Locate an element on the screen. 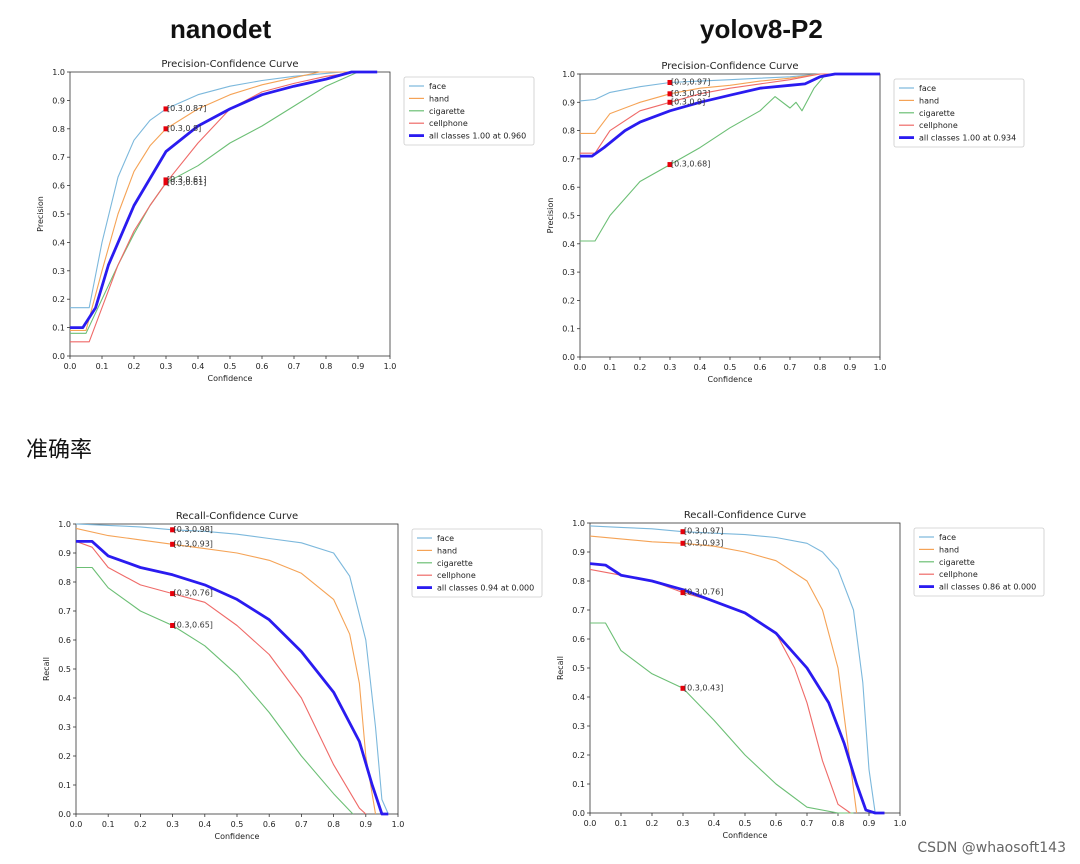 This screenshot has width=1080, height=864. section-label-precision: 准确率 is located at coordinates (59, 450).